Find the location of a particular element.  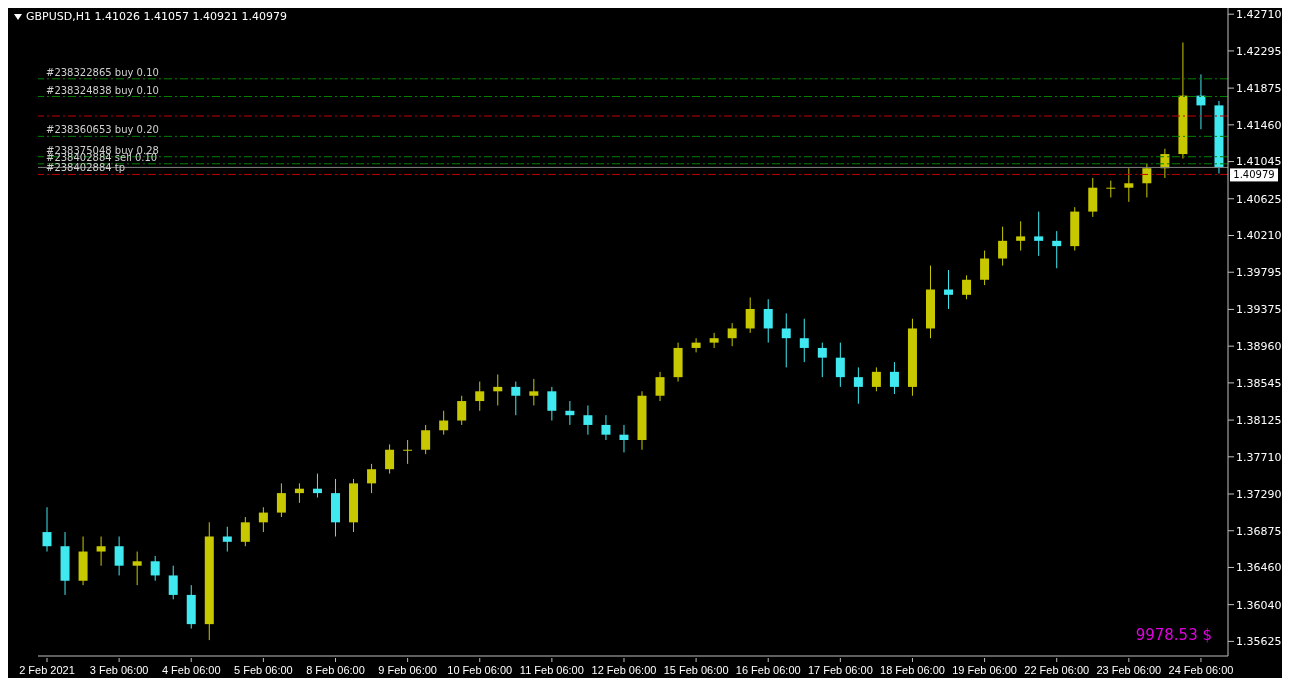

y-tick-label: 1.40625 is located at coordinates (1259, 199).